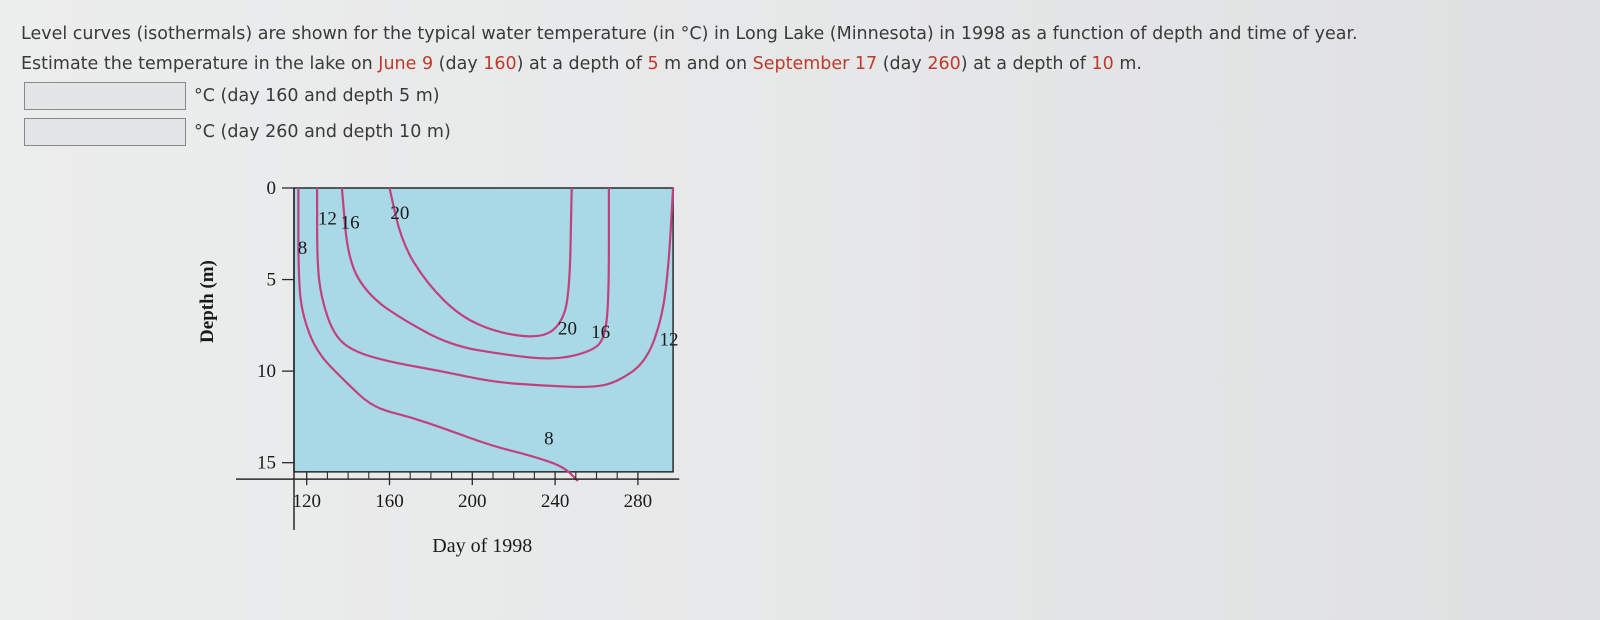 This screenshot has width=1600, height=620. I want to click on y-tick-label: 15, so click(266, 463).